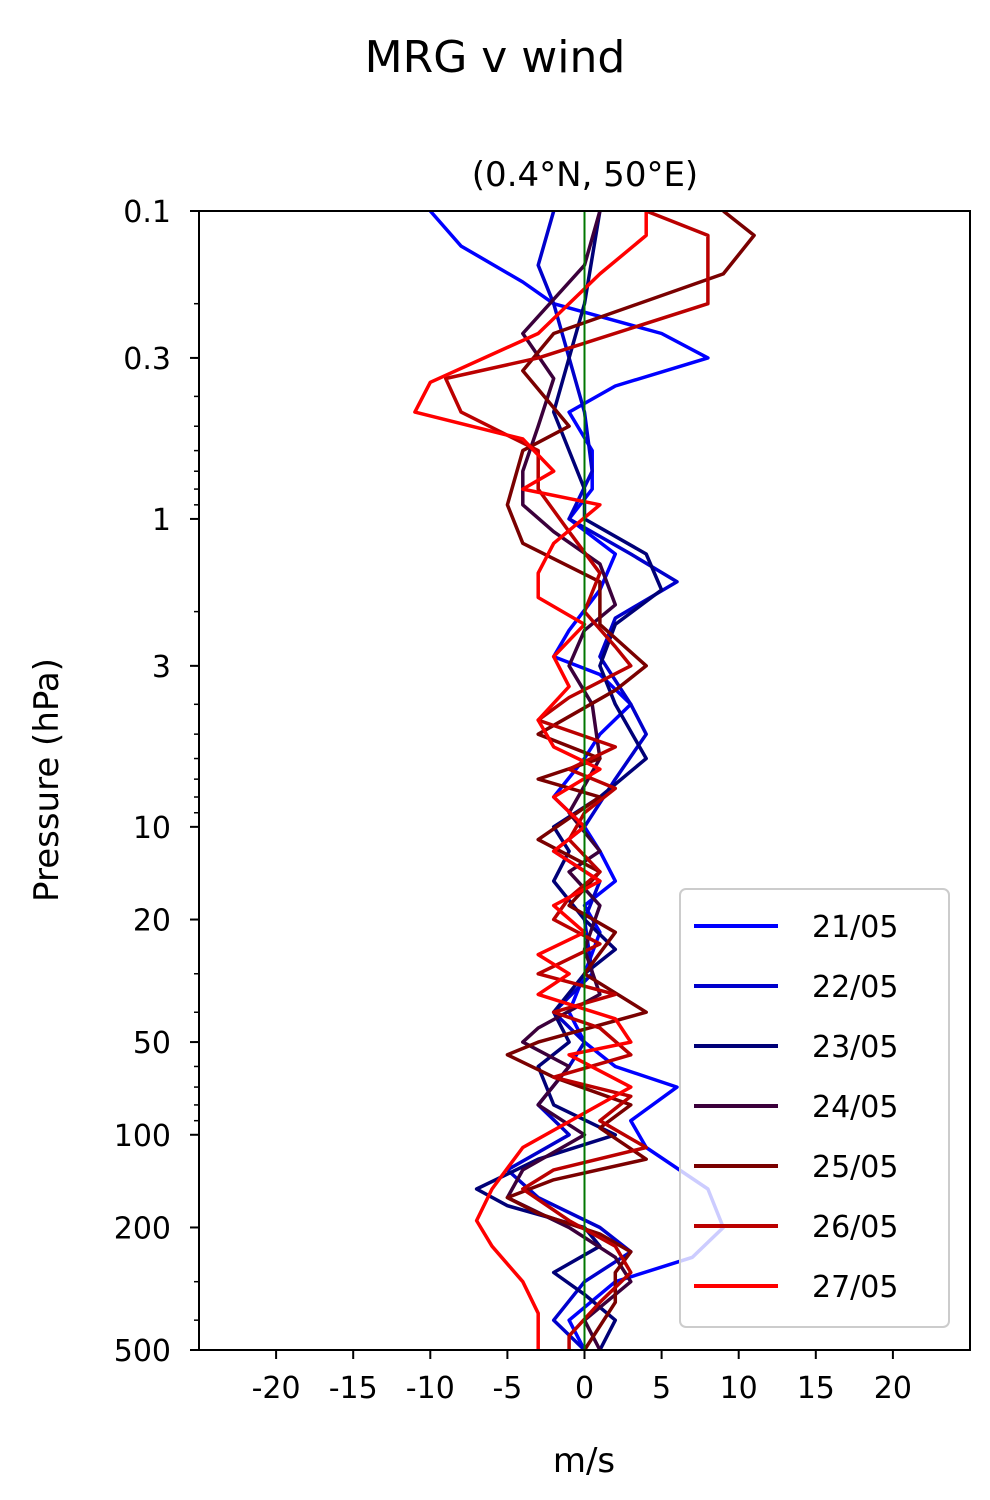 The width and height of the screenshot is (990, 1500). Describe the element at coordinates (495, 57) in the screenshot. I see `chart-suptitle: MRG v wind` at that location.